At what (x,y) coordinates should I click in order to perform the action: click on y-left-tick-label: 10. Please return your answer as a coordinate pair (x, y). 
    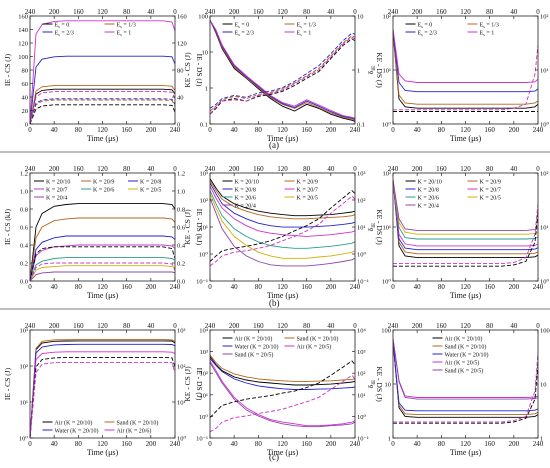
    Looking at the image, I should click on (388, 385).